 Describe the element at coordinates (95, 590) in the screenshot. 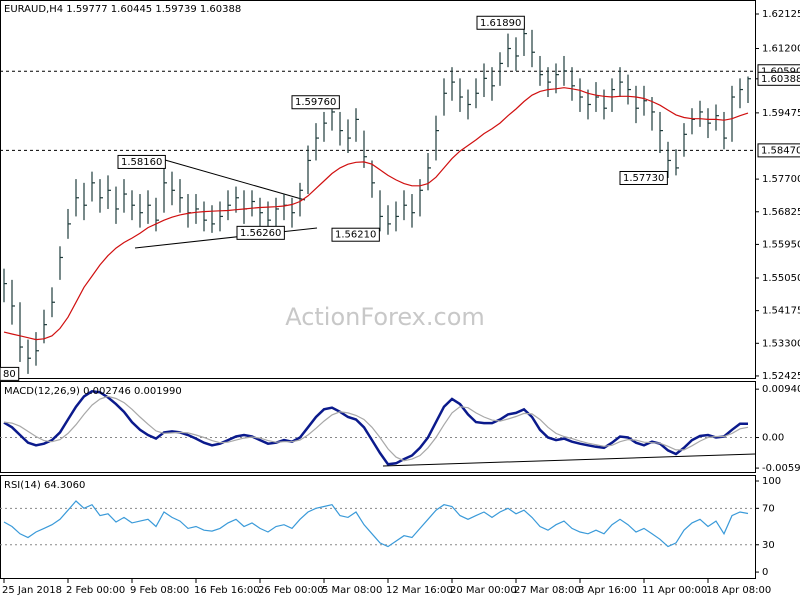

I see `x-tick-label: 2 Feb 00:00` at that location.